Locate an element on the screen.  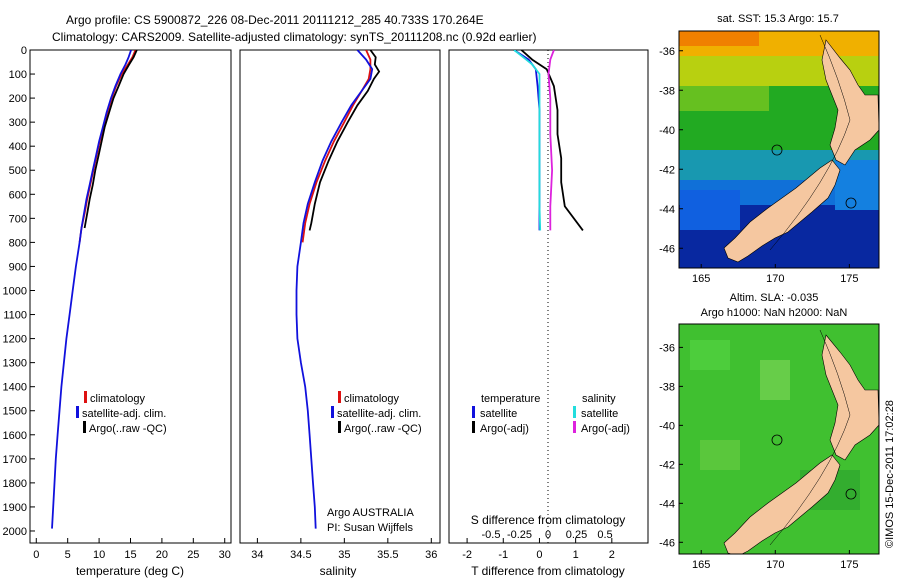
x-tick-label: 25 is located at coordinates (193, 555).